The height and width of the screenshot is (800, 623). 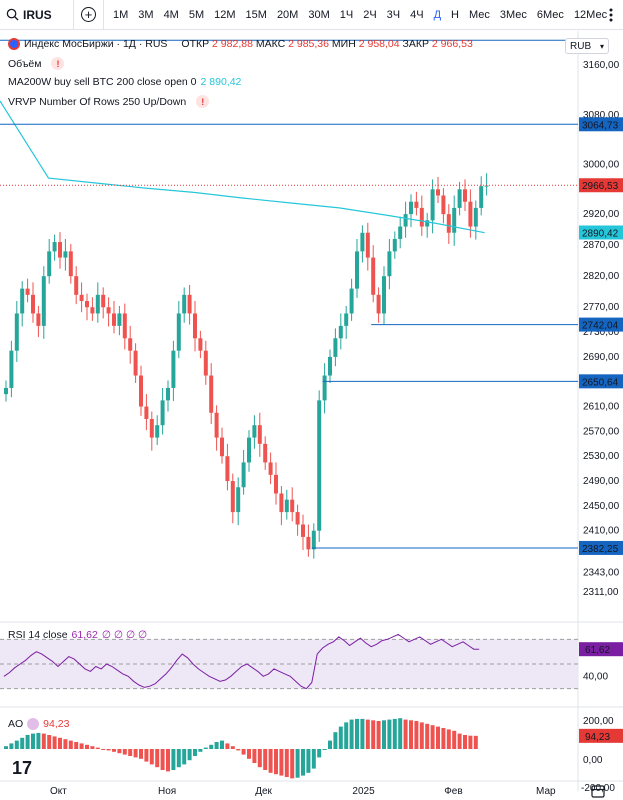 What do you see at coordinates (22, 768) in the screenshot?
I see `tradingview-logo-icon: 17` at bounding box center [22, 768].